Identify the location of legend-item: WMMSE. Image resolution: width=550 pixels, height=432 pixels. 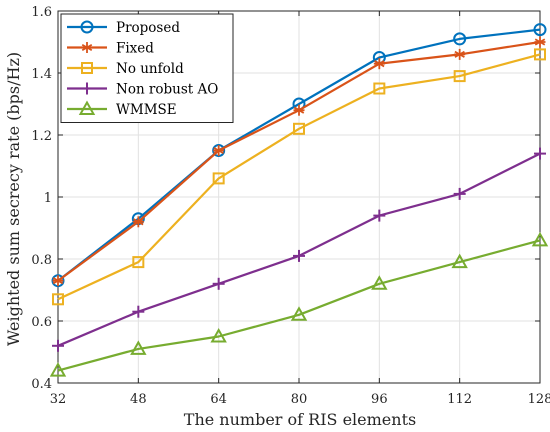
(122, 109).